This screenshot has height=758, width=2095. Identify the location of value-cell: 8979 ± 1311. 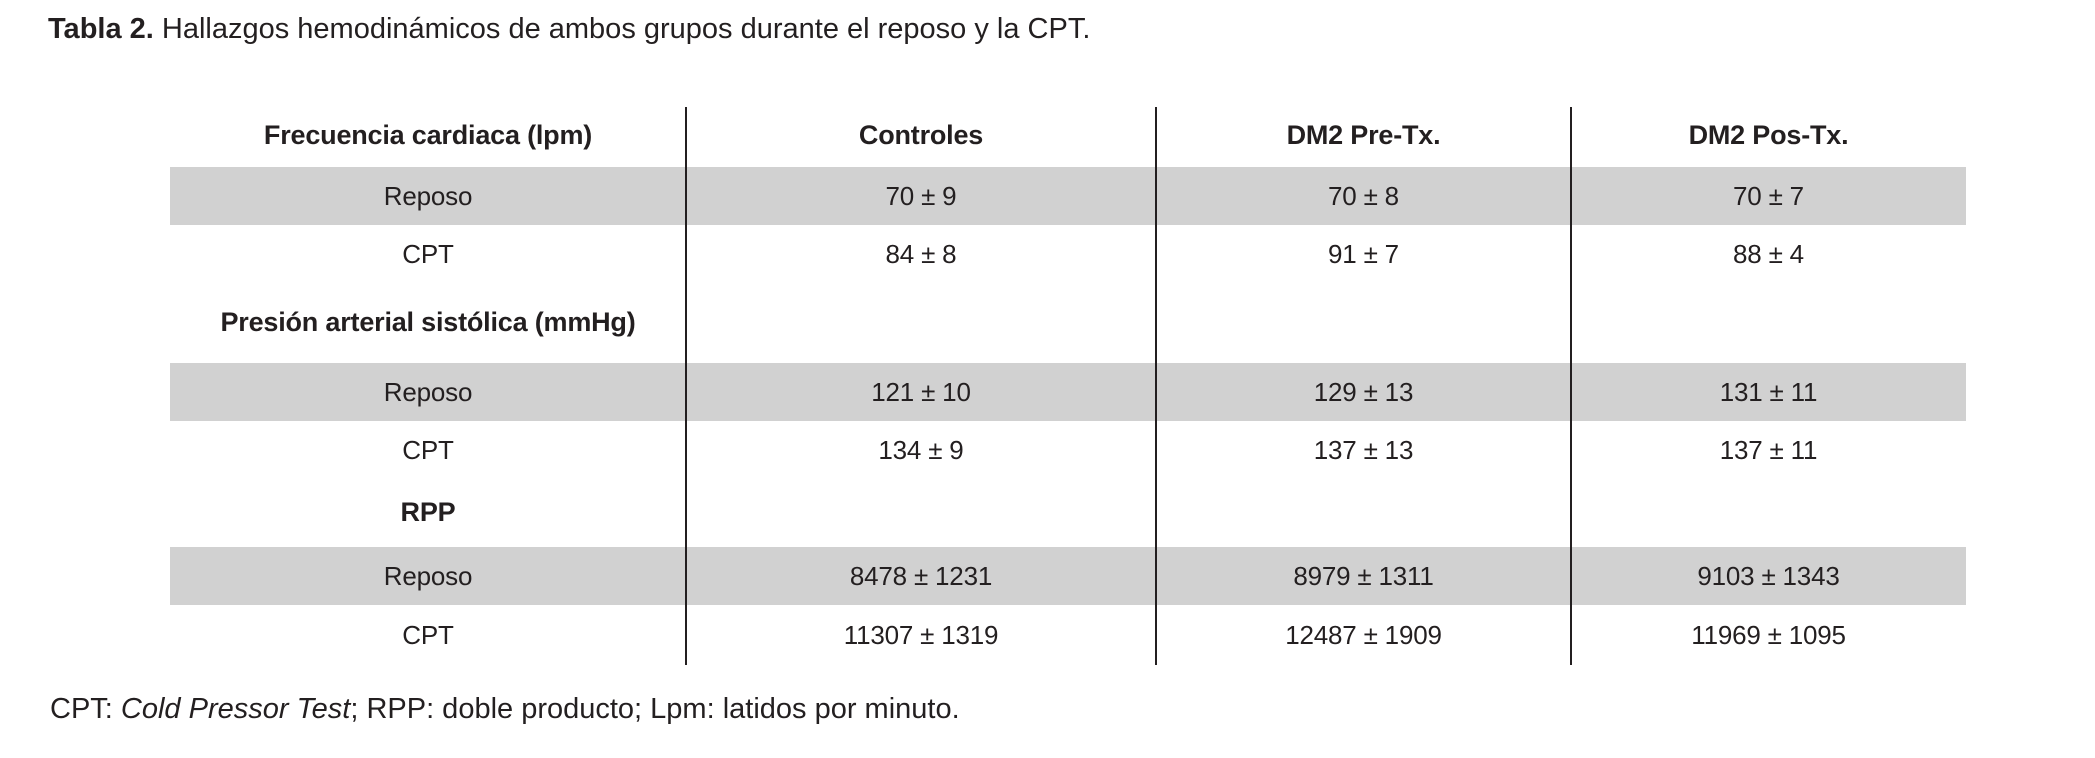
(1363, 575).